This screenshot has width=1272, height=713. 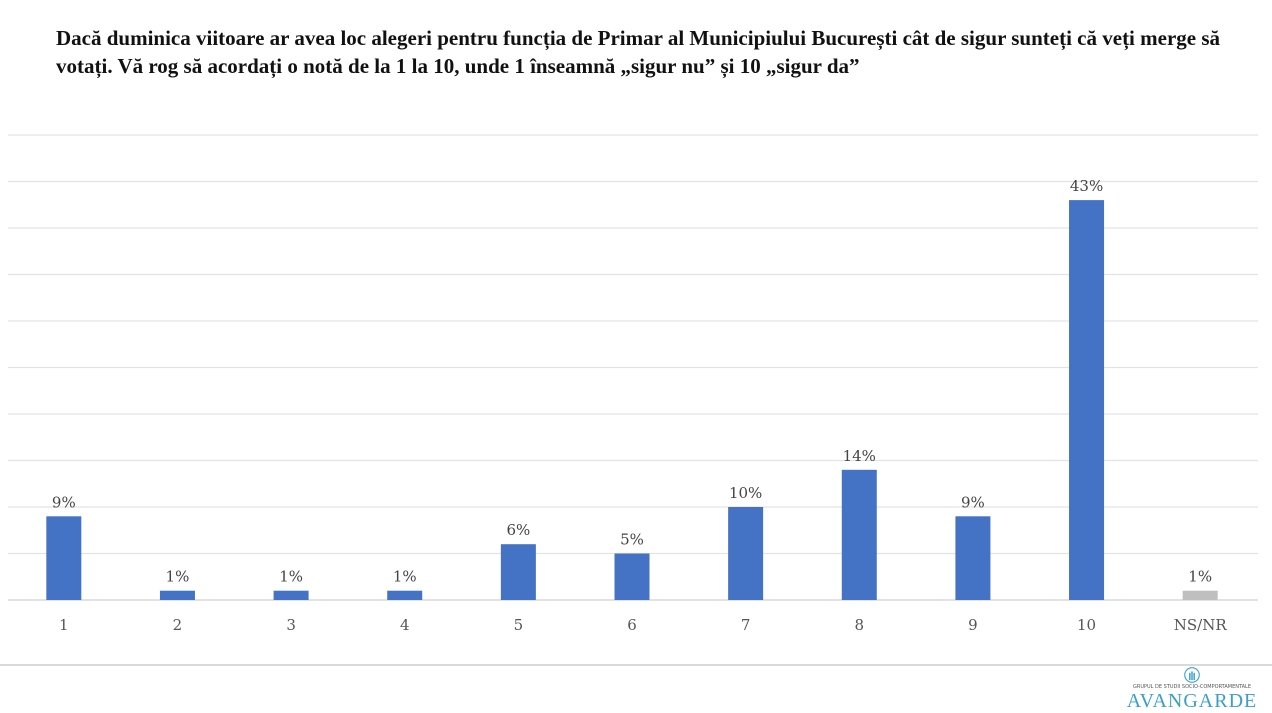 What do you see at coordinates (745, 493) in the screenshot?
I see `data-label: 10%` at bounding box center [745, 493].